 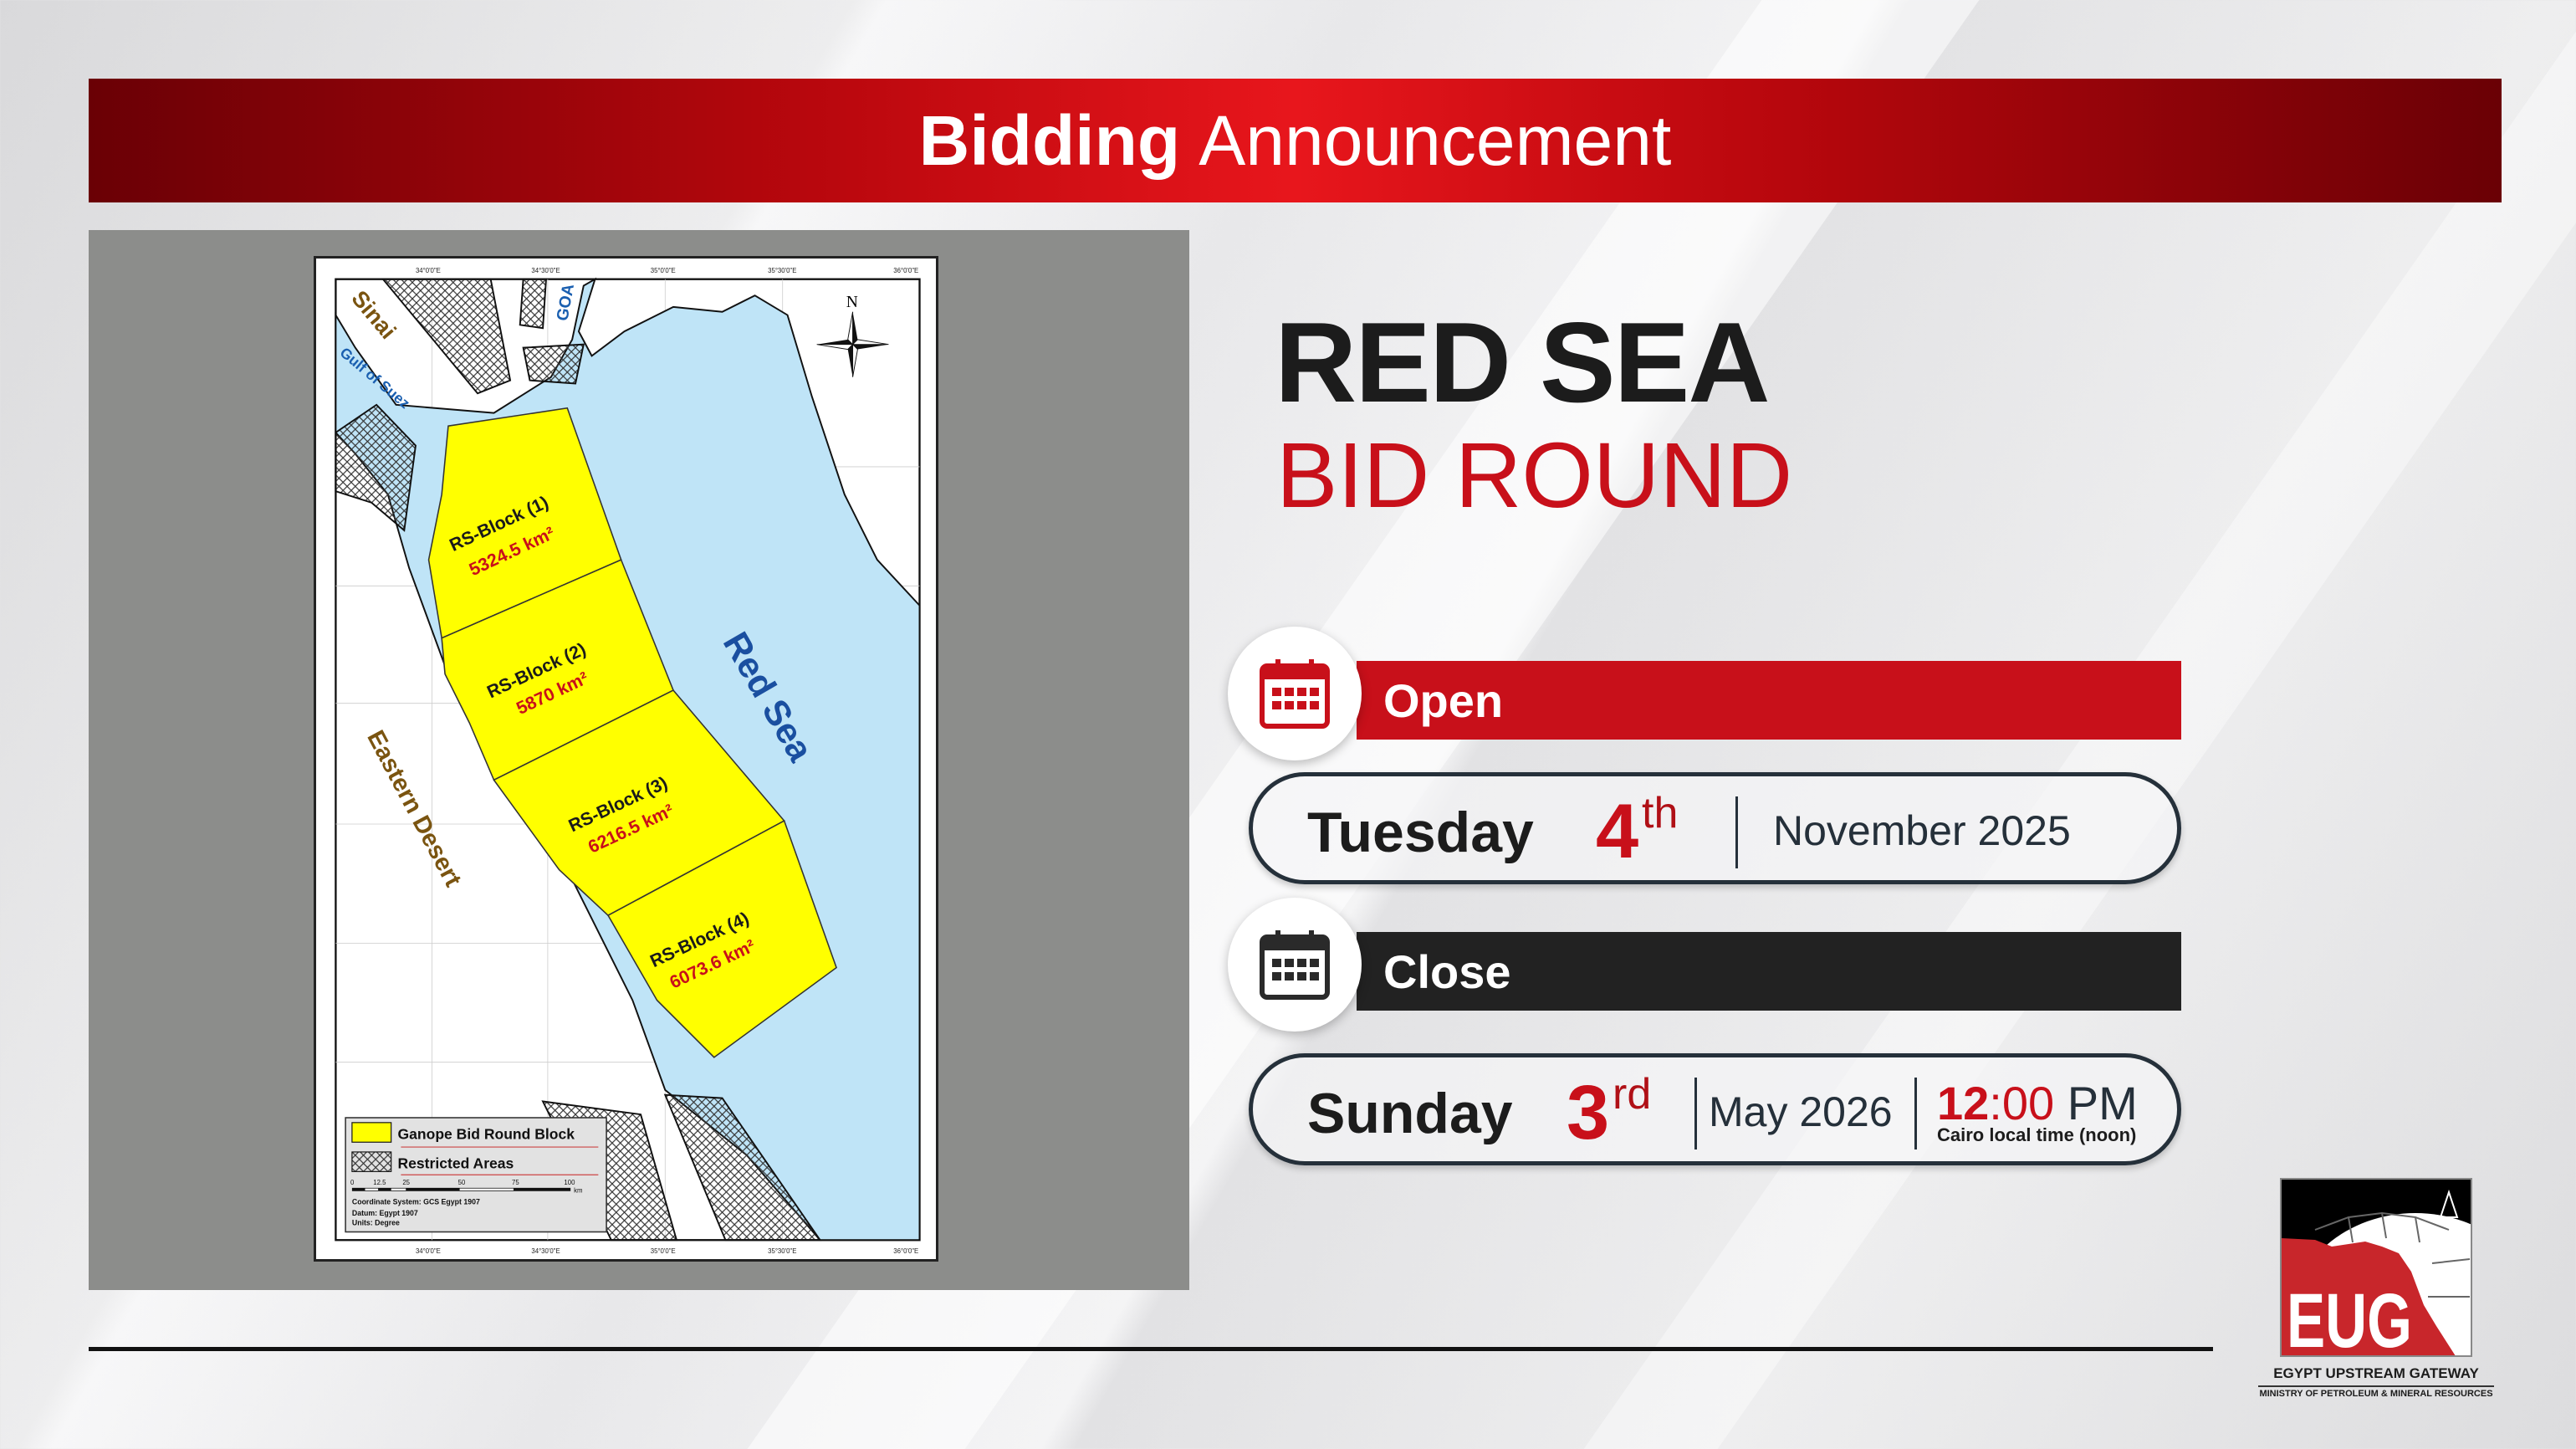 What do you see at coordinates (1534, 475) in the screenshot?
I see `headline-subtitle: BID ROUND` at bounding box center [1534, 475].